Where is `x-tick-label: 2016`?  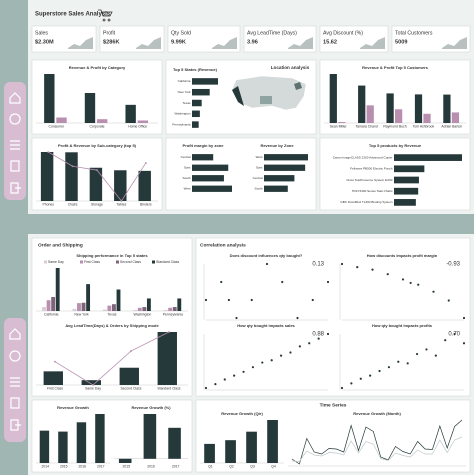 x-tick-label: 2016 is located at coordinates (82, 466).